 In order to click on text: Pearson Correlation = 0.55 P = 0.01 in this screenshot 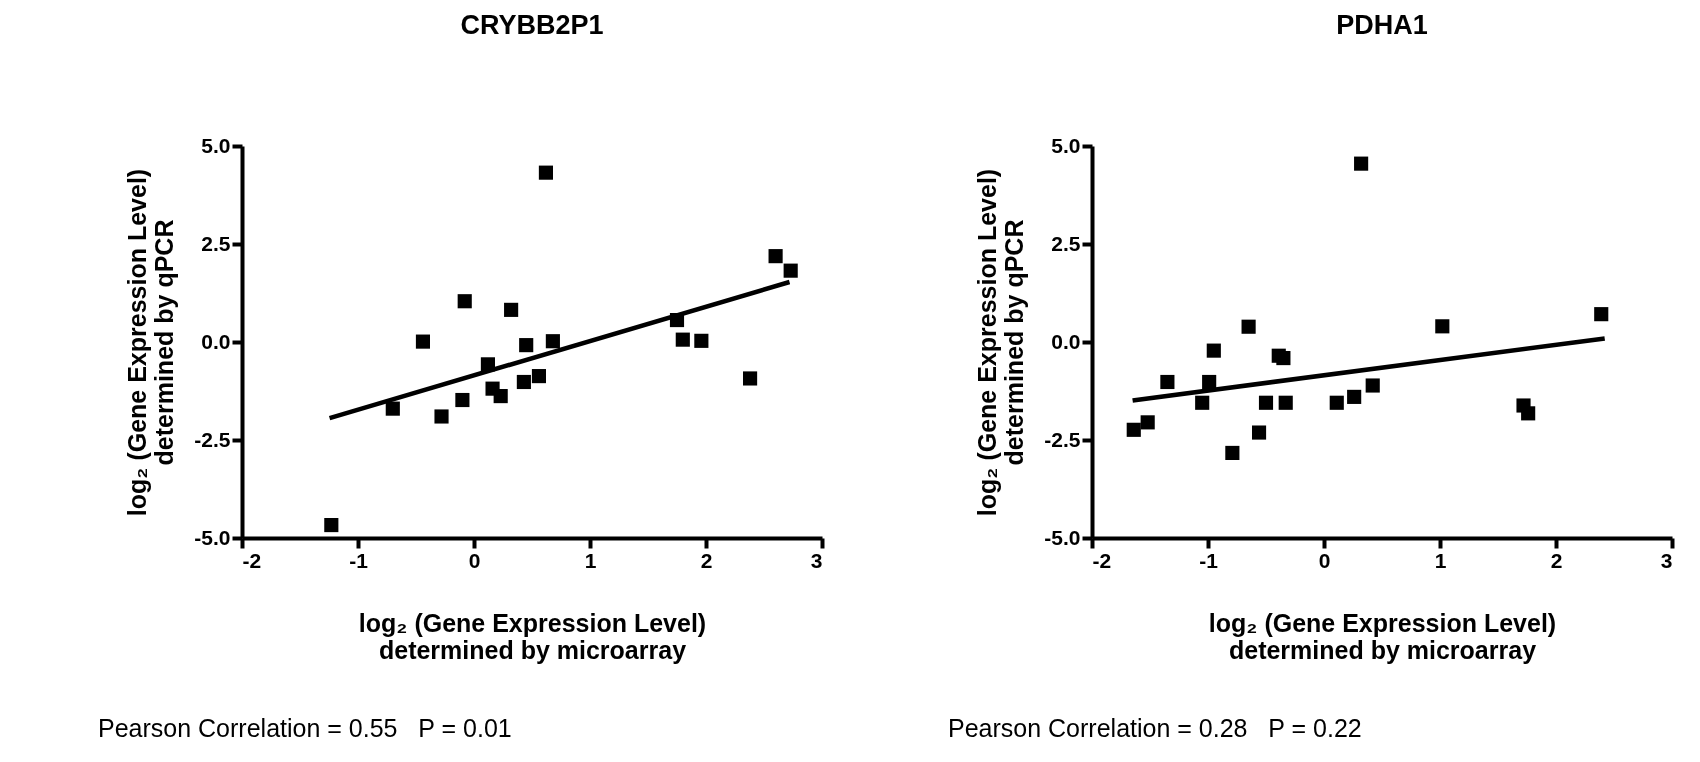, I will do `click(305, 728)`.